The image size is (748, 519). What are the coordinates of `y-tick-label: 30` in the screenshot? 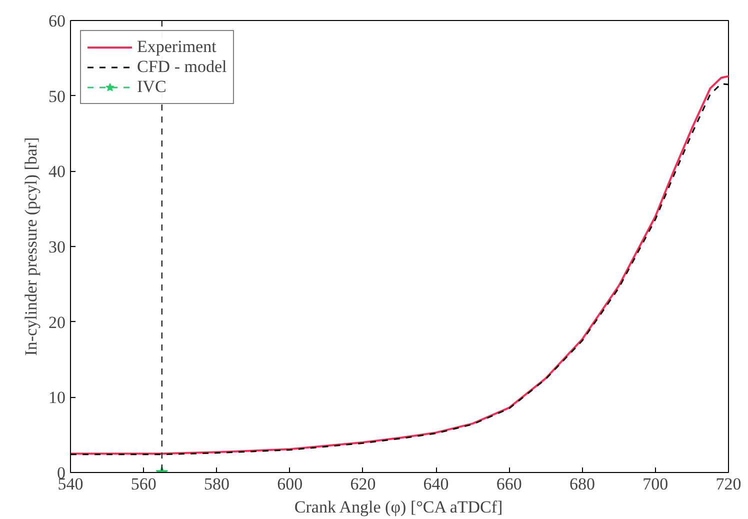 It's located at (57, 247).